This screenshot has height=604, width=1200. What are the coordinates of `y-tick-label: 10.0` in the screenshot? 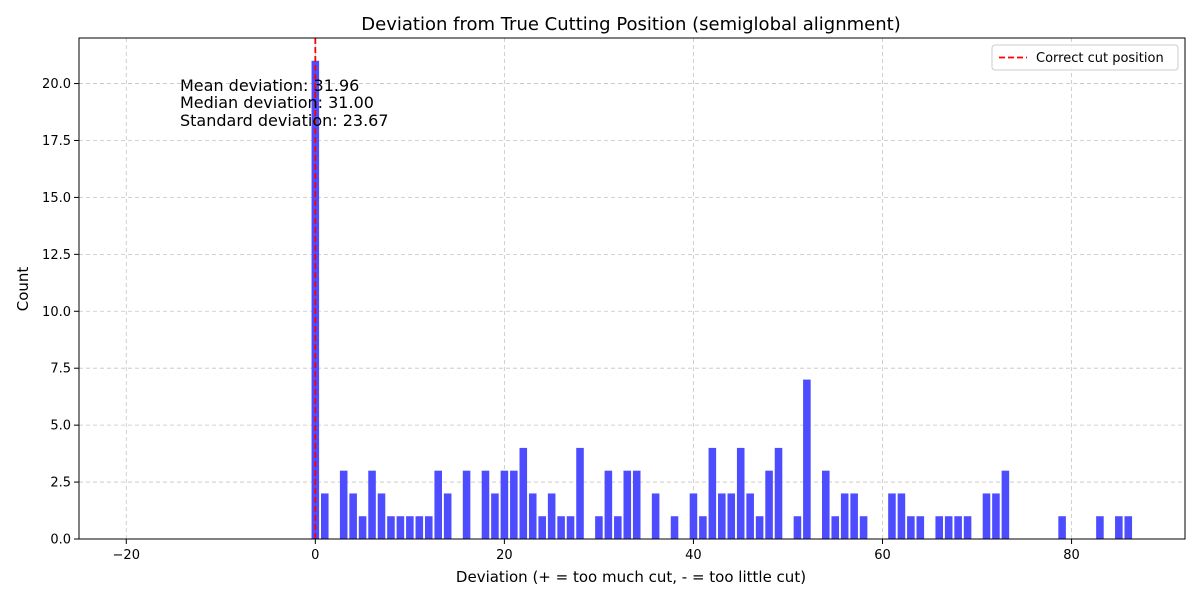 It's located at (56, 312).